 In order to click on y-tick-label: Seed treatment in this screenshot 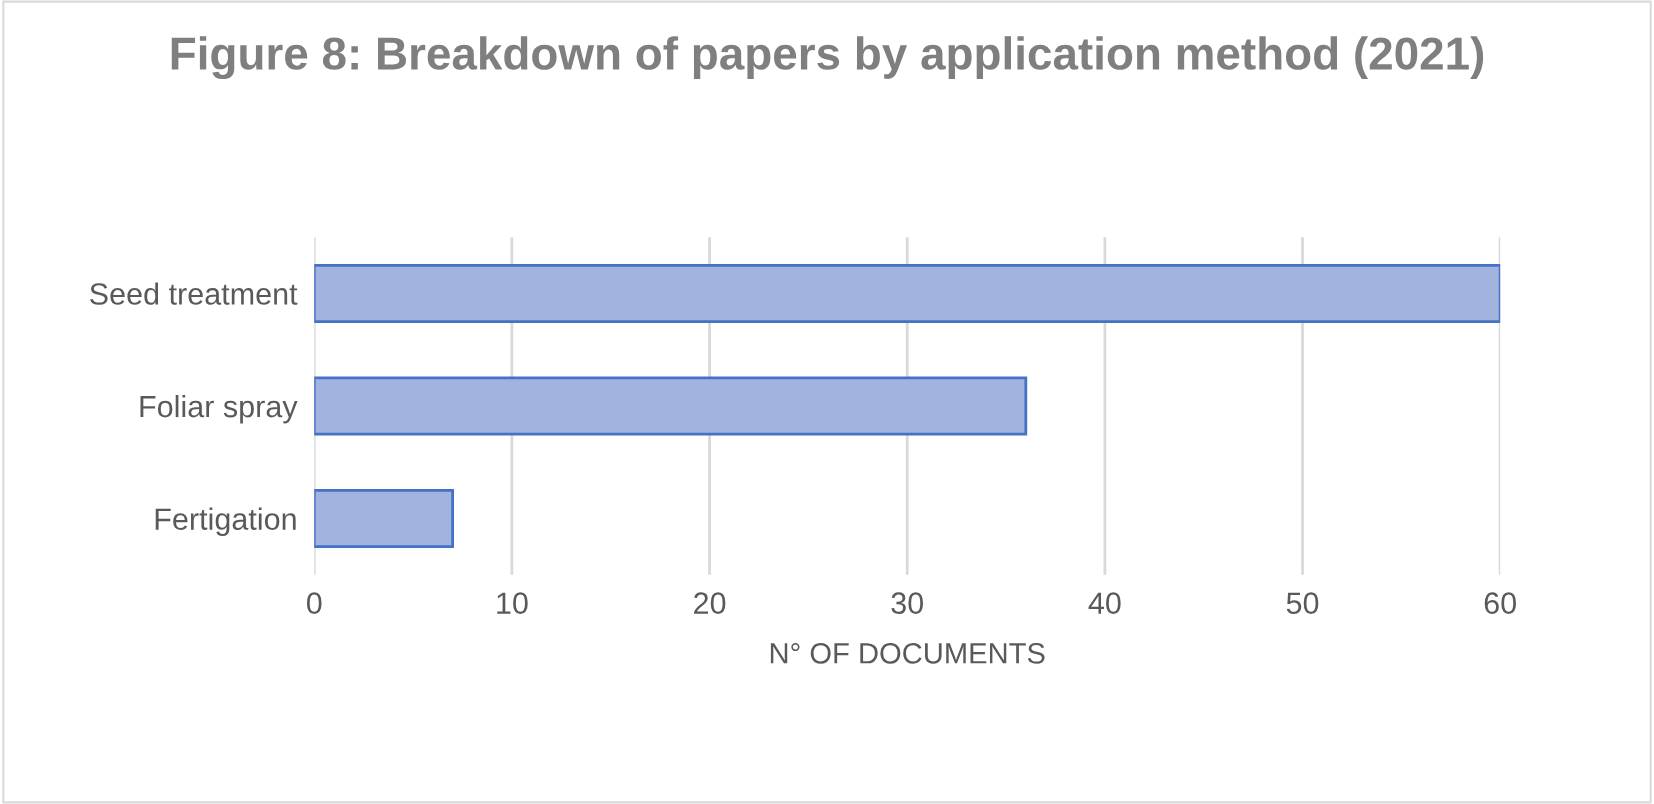, I will do `click(194, 293)`.